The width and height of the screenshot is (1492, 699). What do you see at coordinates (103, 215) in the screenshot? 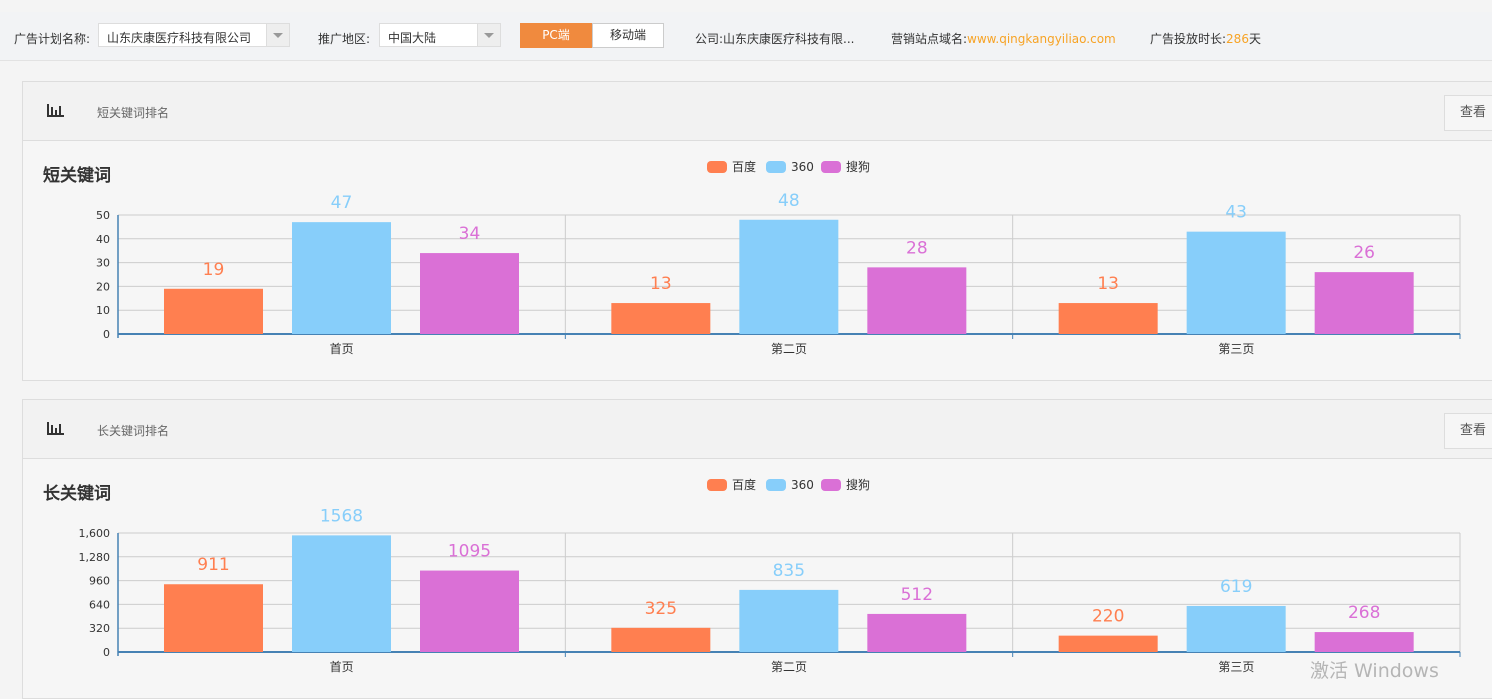
I see `y-tick-label: 50` at bounding box center [103, 215].